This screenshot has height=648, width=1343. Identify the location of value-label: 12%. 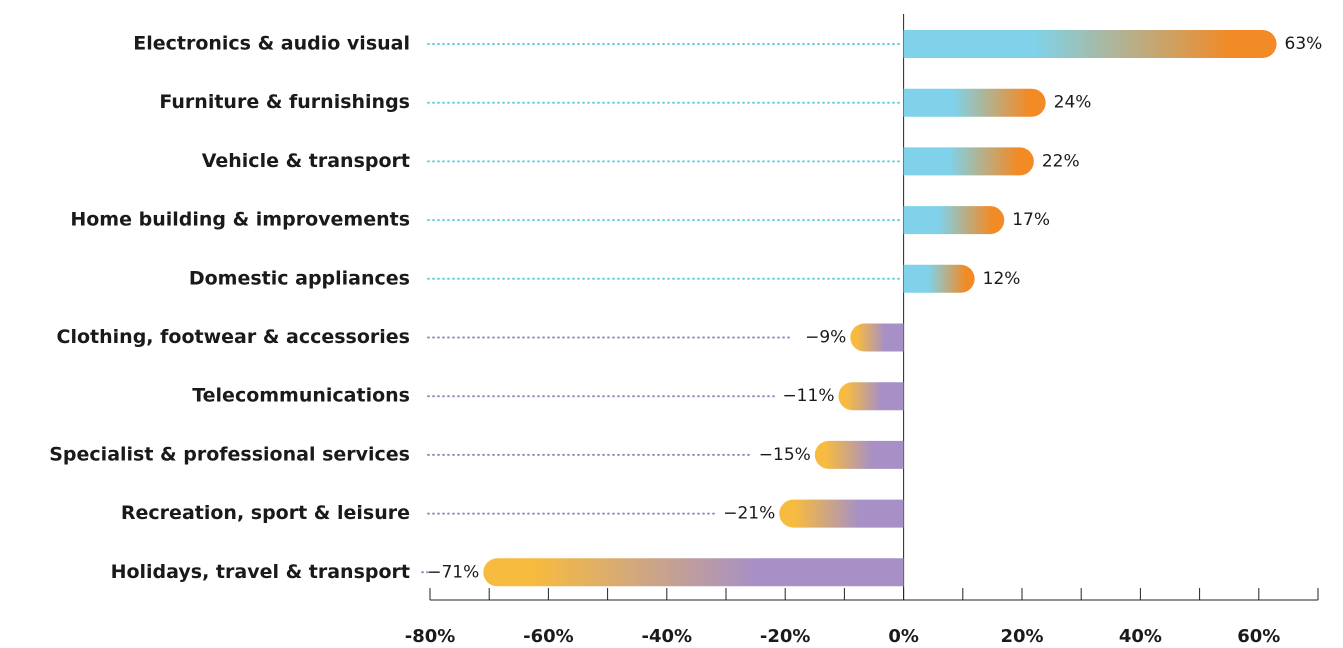
(1002, 279).